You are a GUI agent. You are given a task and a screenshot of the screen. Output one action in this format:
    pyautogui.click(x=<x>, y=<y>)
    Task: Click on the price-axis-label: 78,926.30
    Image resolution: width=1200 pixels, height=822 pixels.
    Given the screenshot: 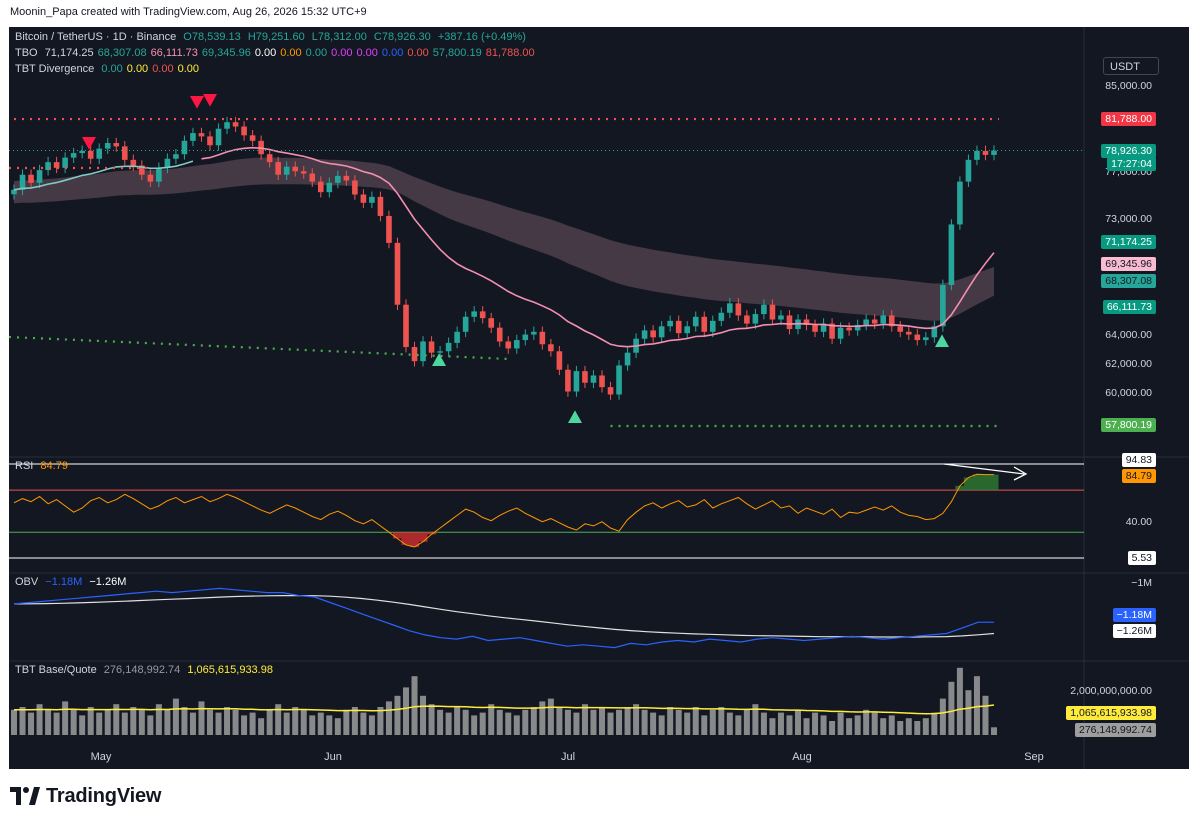 What is the action you would take?
    pyautogui.click(x=1128, y=151)
    